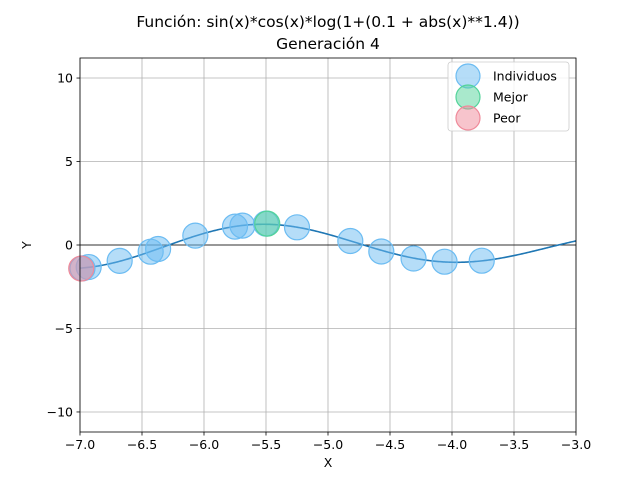 Image resolution: width=640 pixels, height=480 pixels. I want to click on y-tick-label: 5, so click(69, 161).